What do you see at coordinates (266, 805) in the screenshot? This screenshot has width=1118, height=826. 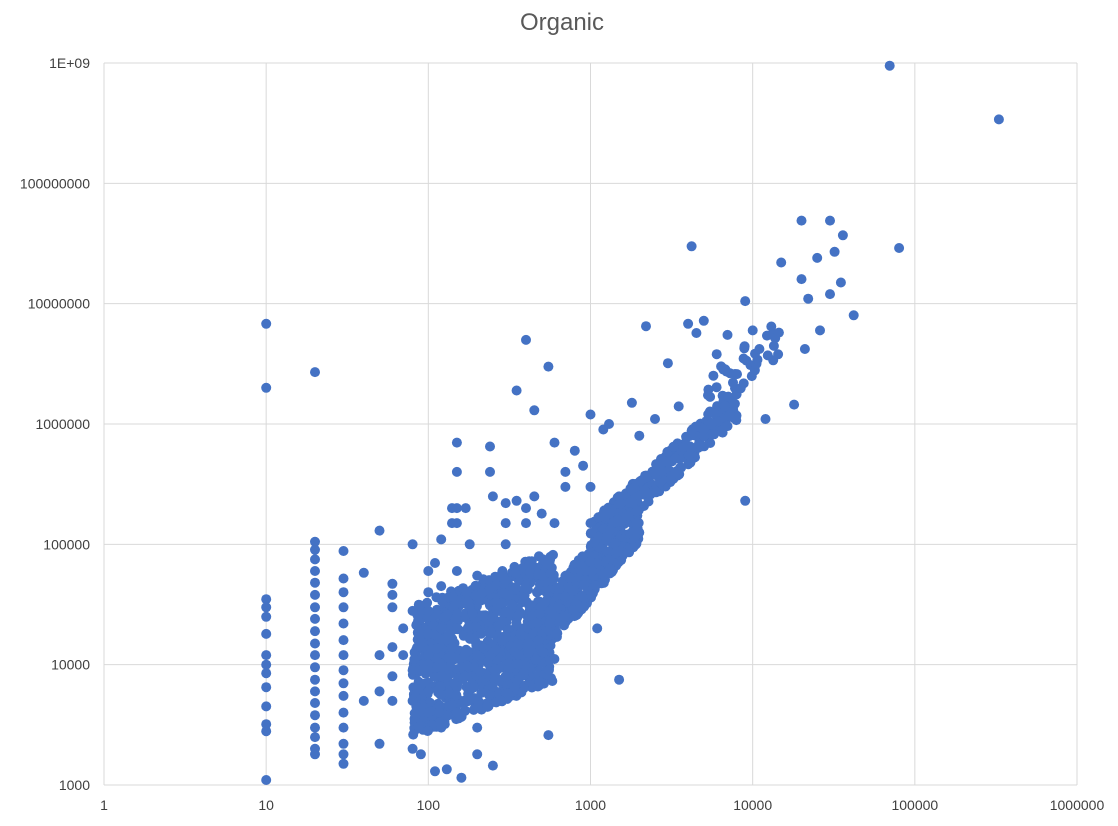 I see `x-tick-label: 10` at bounding box center [266, 805].